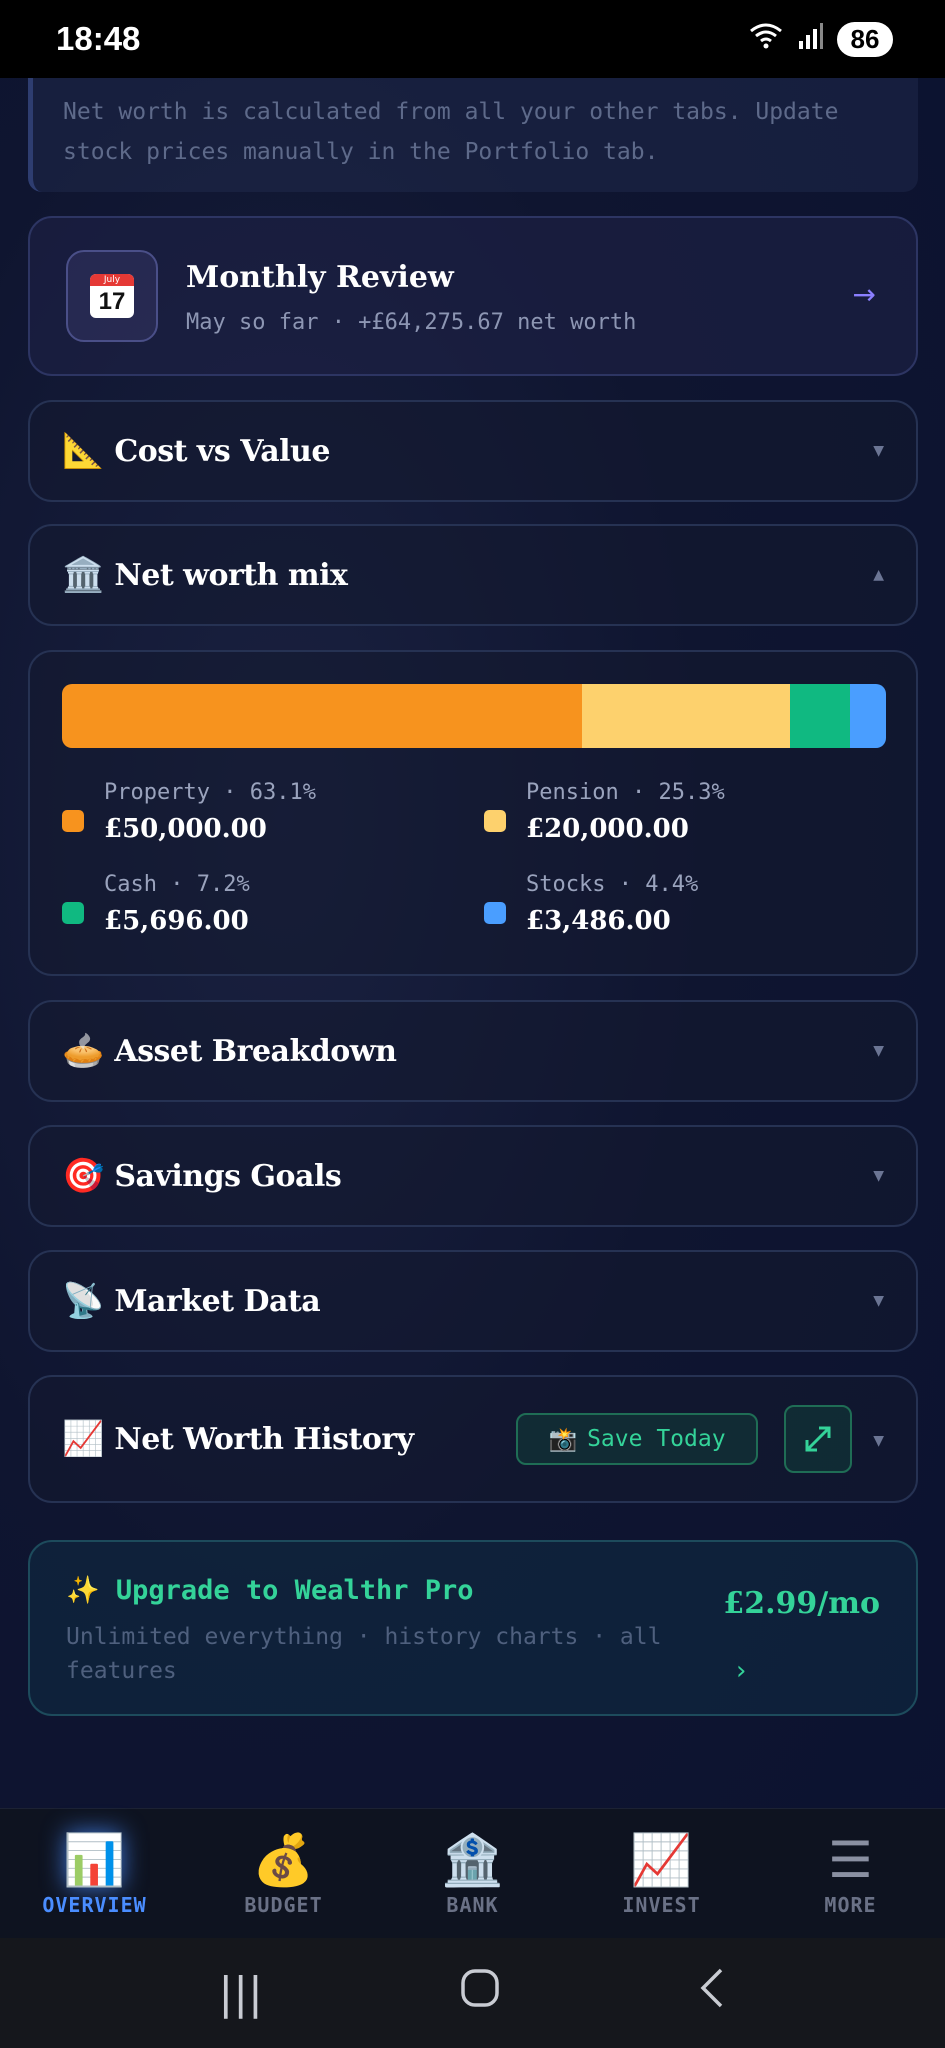 This screenshot has width=945, height=2048. Describe the element at coordinates (850, 1904) in the screenshot. I see `nav-label: MORE` at that location.